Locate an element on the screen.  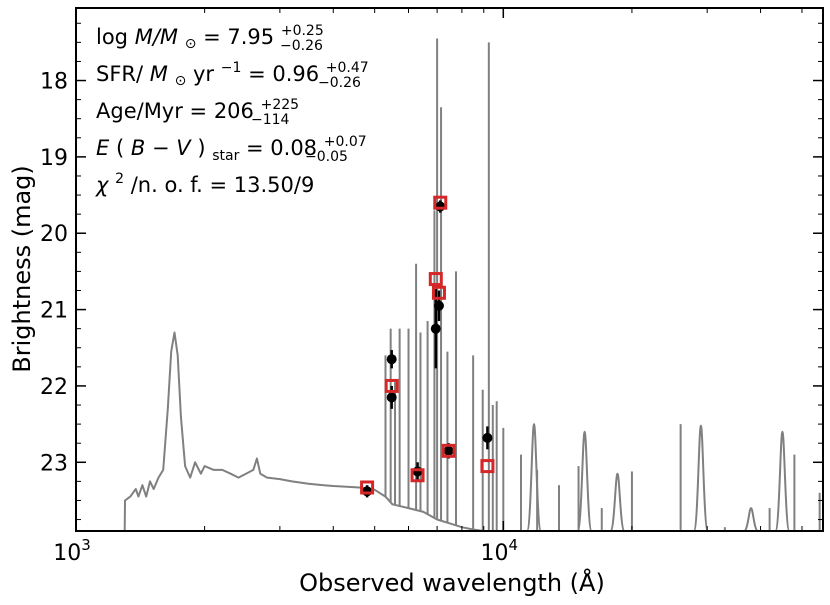
annotation-age-lower: −114 is located at coordinates (270, 120).